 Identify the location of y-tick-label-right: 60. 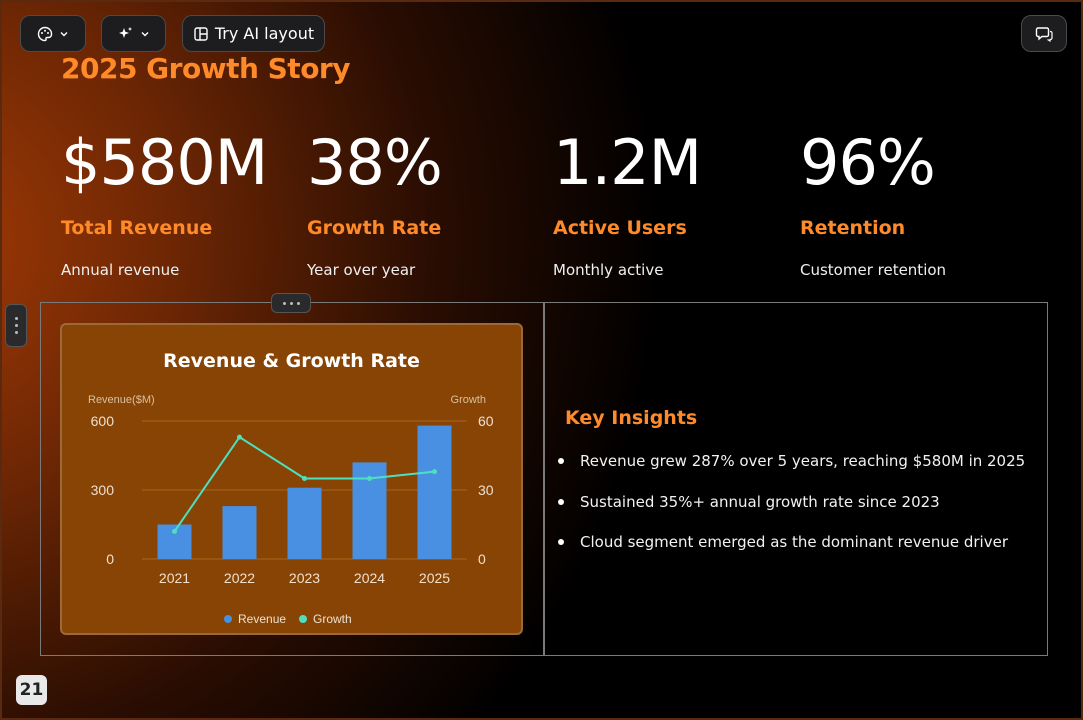
(486, 421).